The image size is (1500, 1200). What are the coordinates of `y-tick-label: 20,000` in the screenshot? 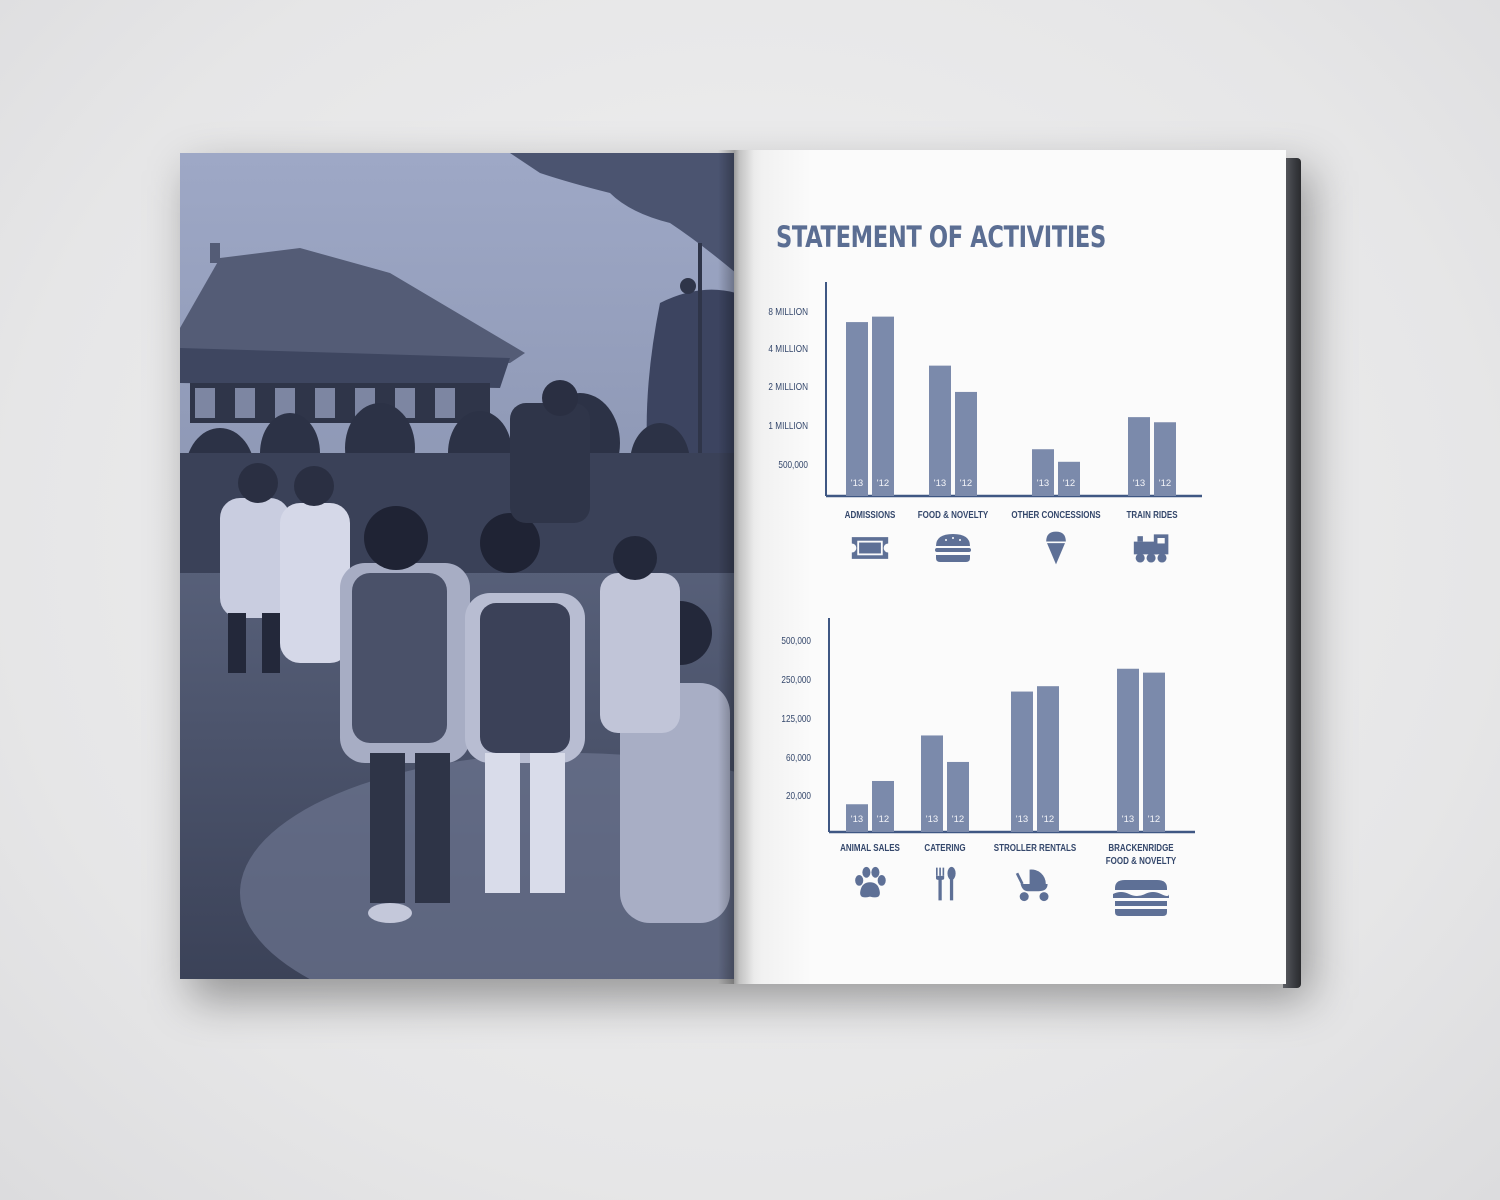 It's located at (798, 795).